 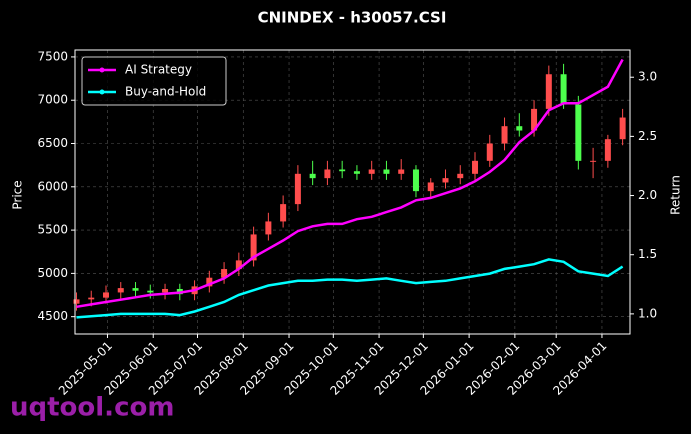 What do you see at coordinates (18, 194) in the screenshot?
I see `y-axis-label: Price` at bounding box center [18, 194].